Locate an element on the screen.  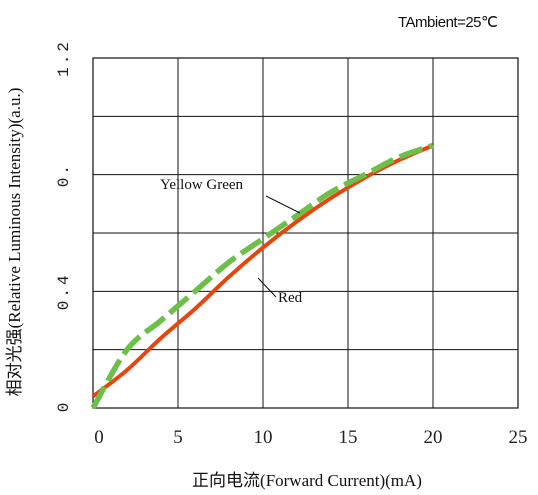
x-tick-label: 5 is located at coordinates (178, 437).